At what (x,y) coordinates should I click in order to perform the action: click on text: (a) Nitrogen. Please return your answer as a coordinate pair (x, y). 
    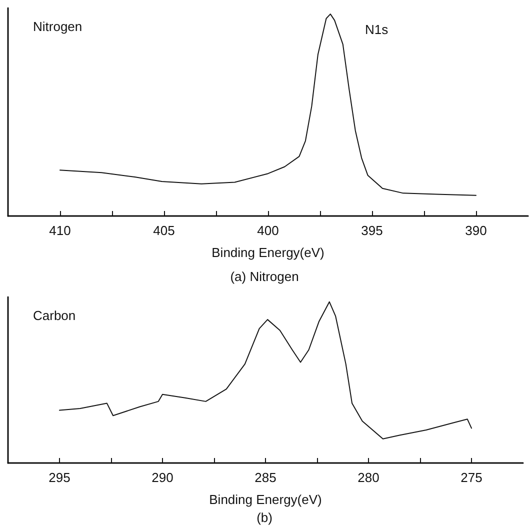
    Looking at the image, I should click on (264, 276).